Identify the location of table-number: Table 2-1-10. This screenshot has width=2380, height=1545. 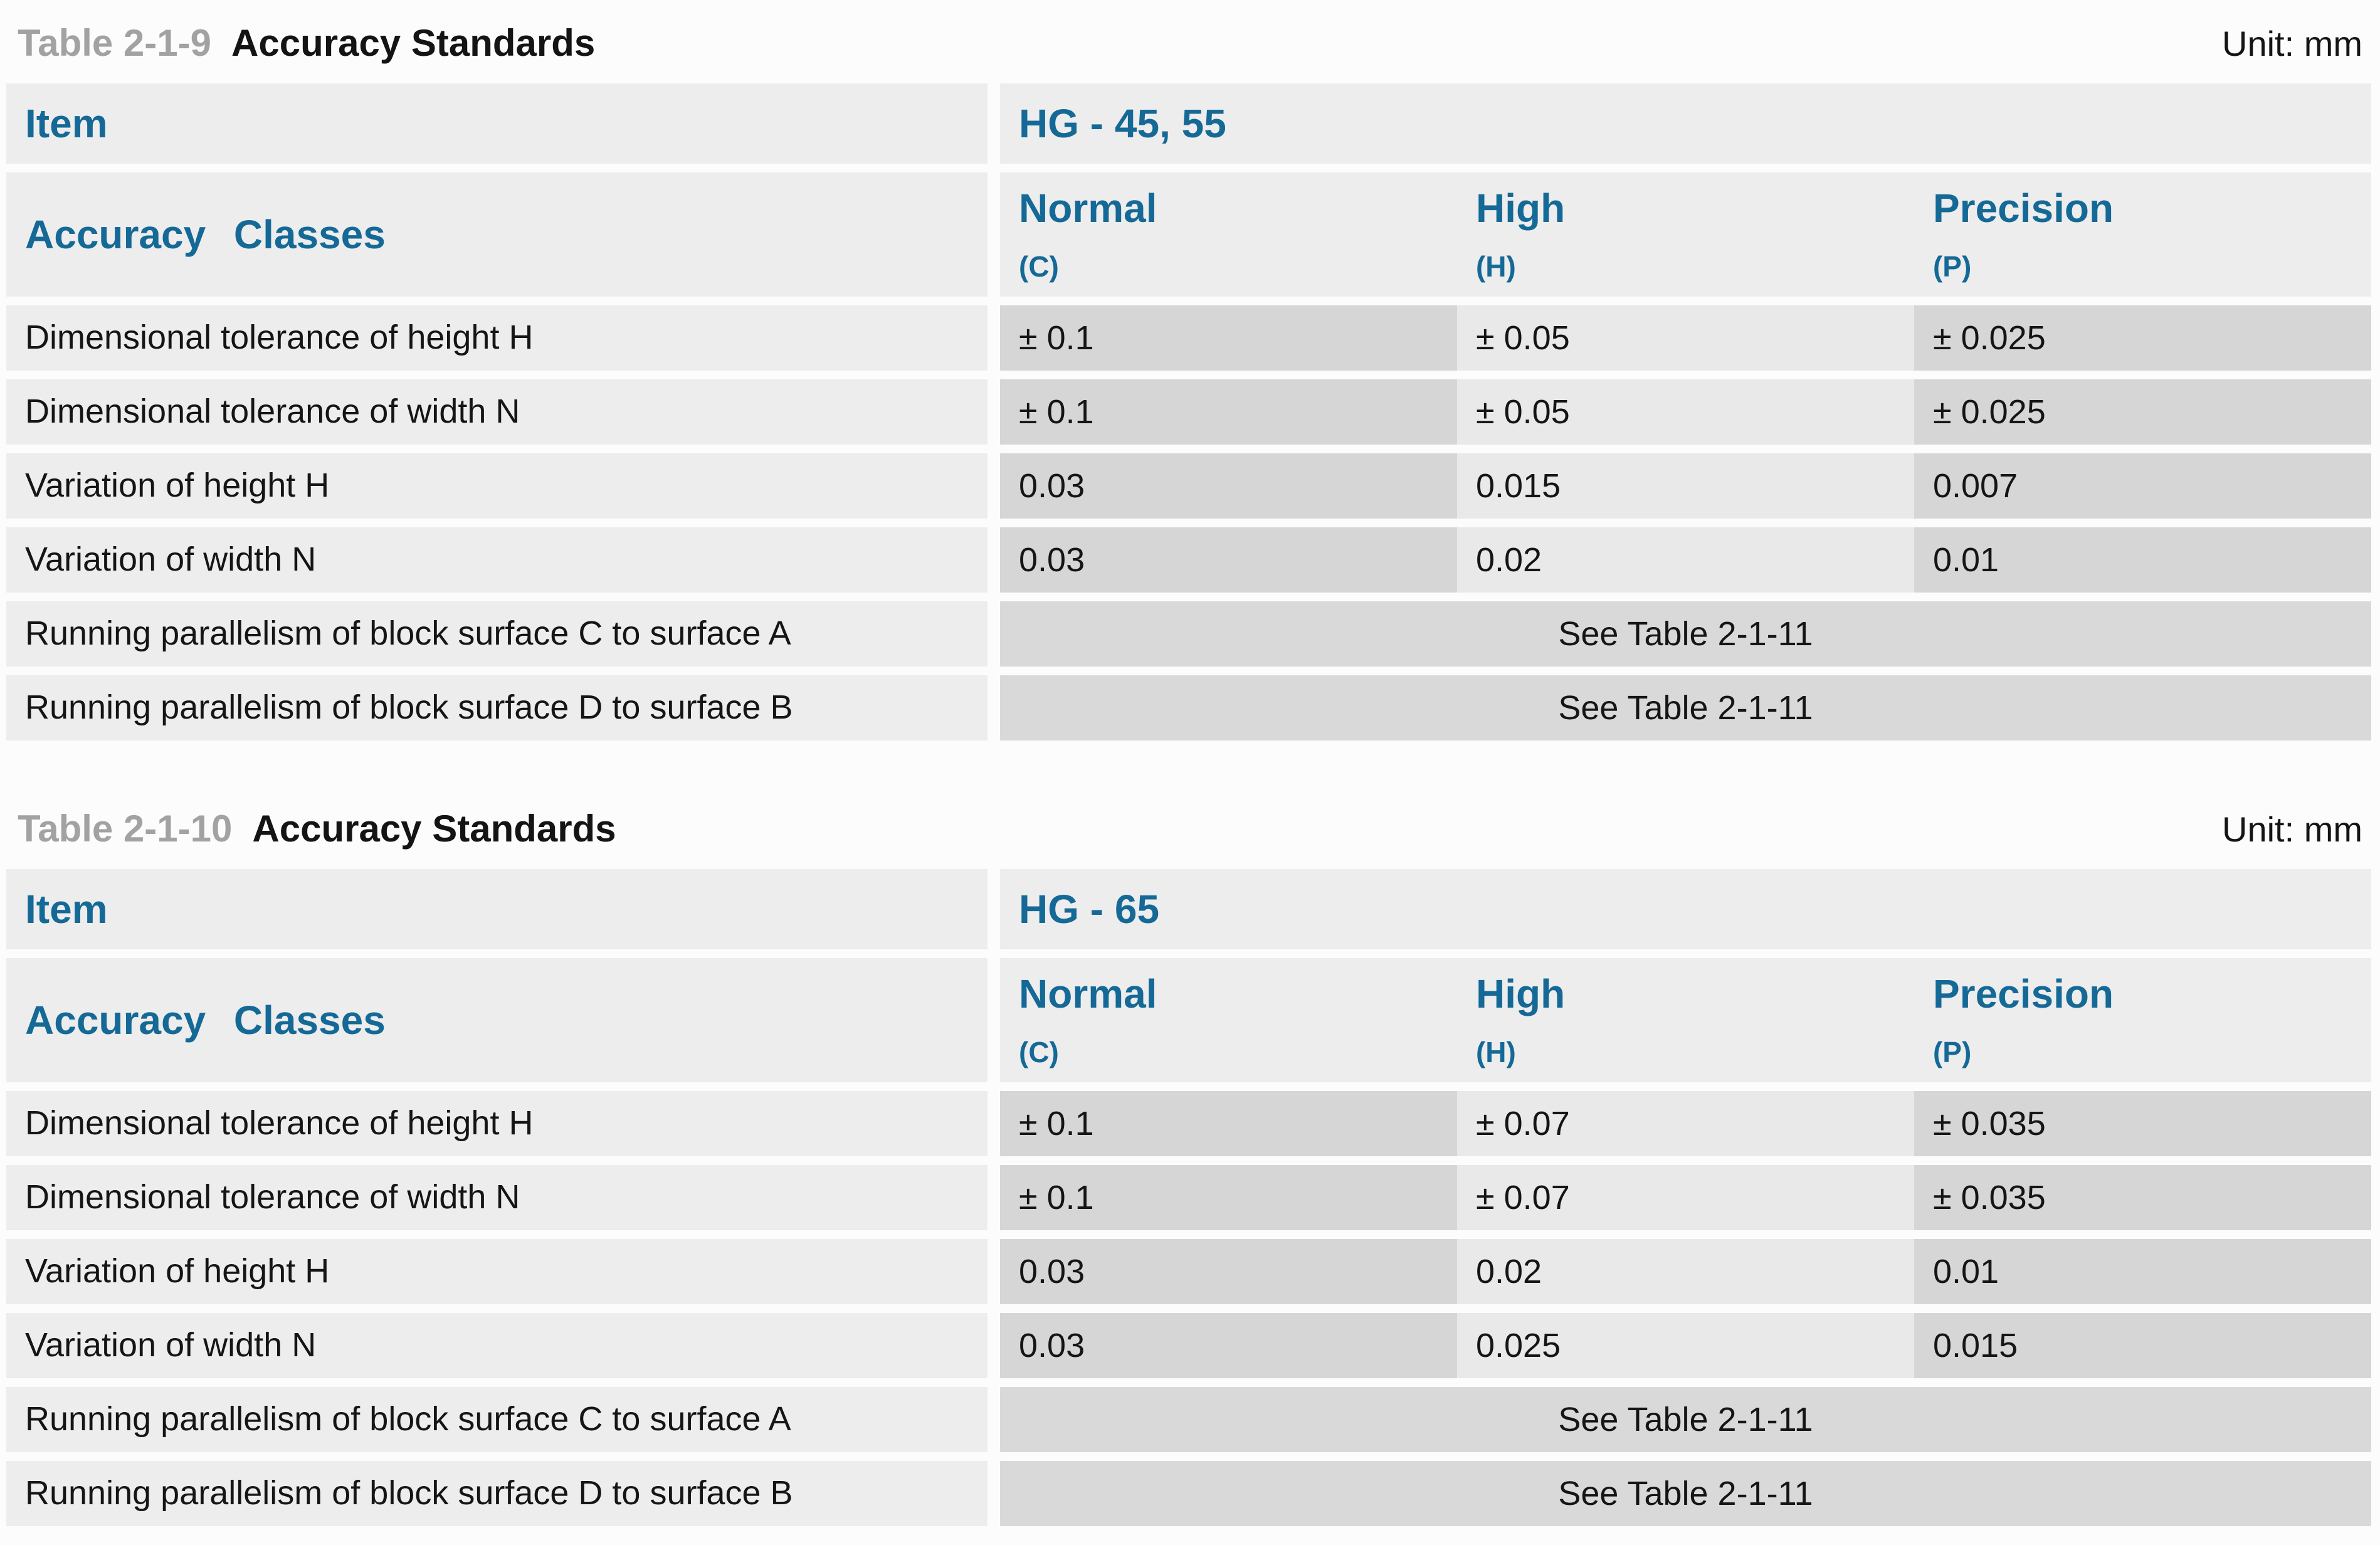
(126, 829).